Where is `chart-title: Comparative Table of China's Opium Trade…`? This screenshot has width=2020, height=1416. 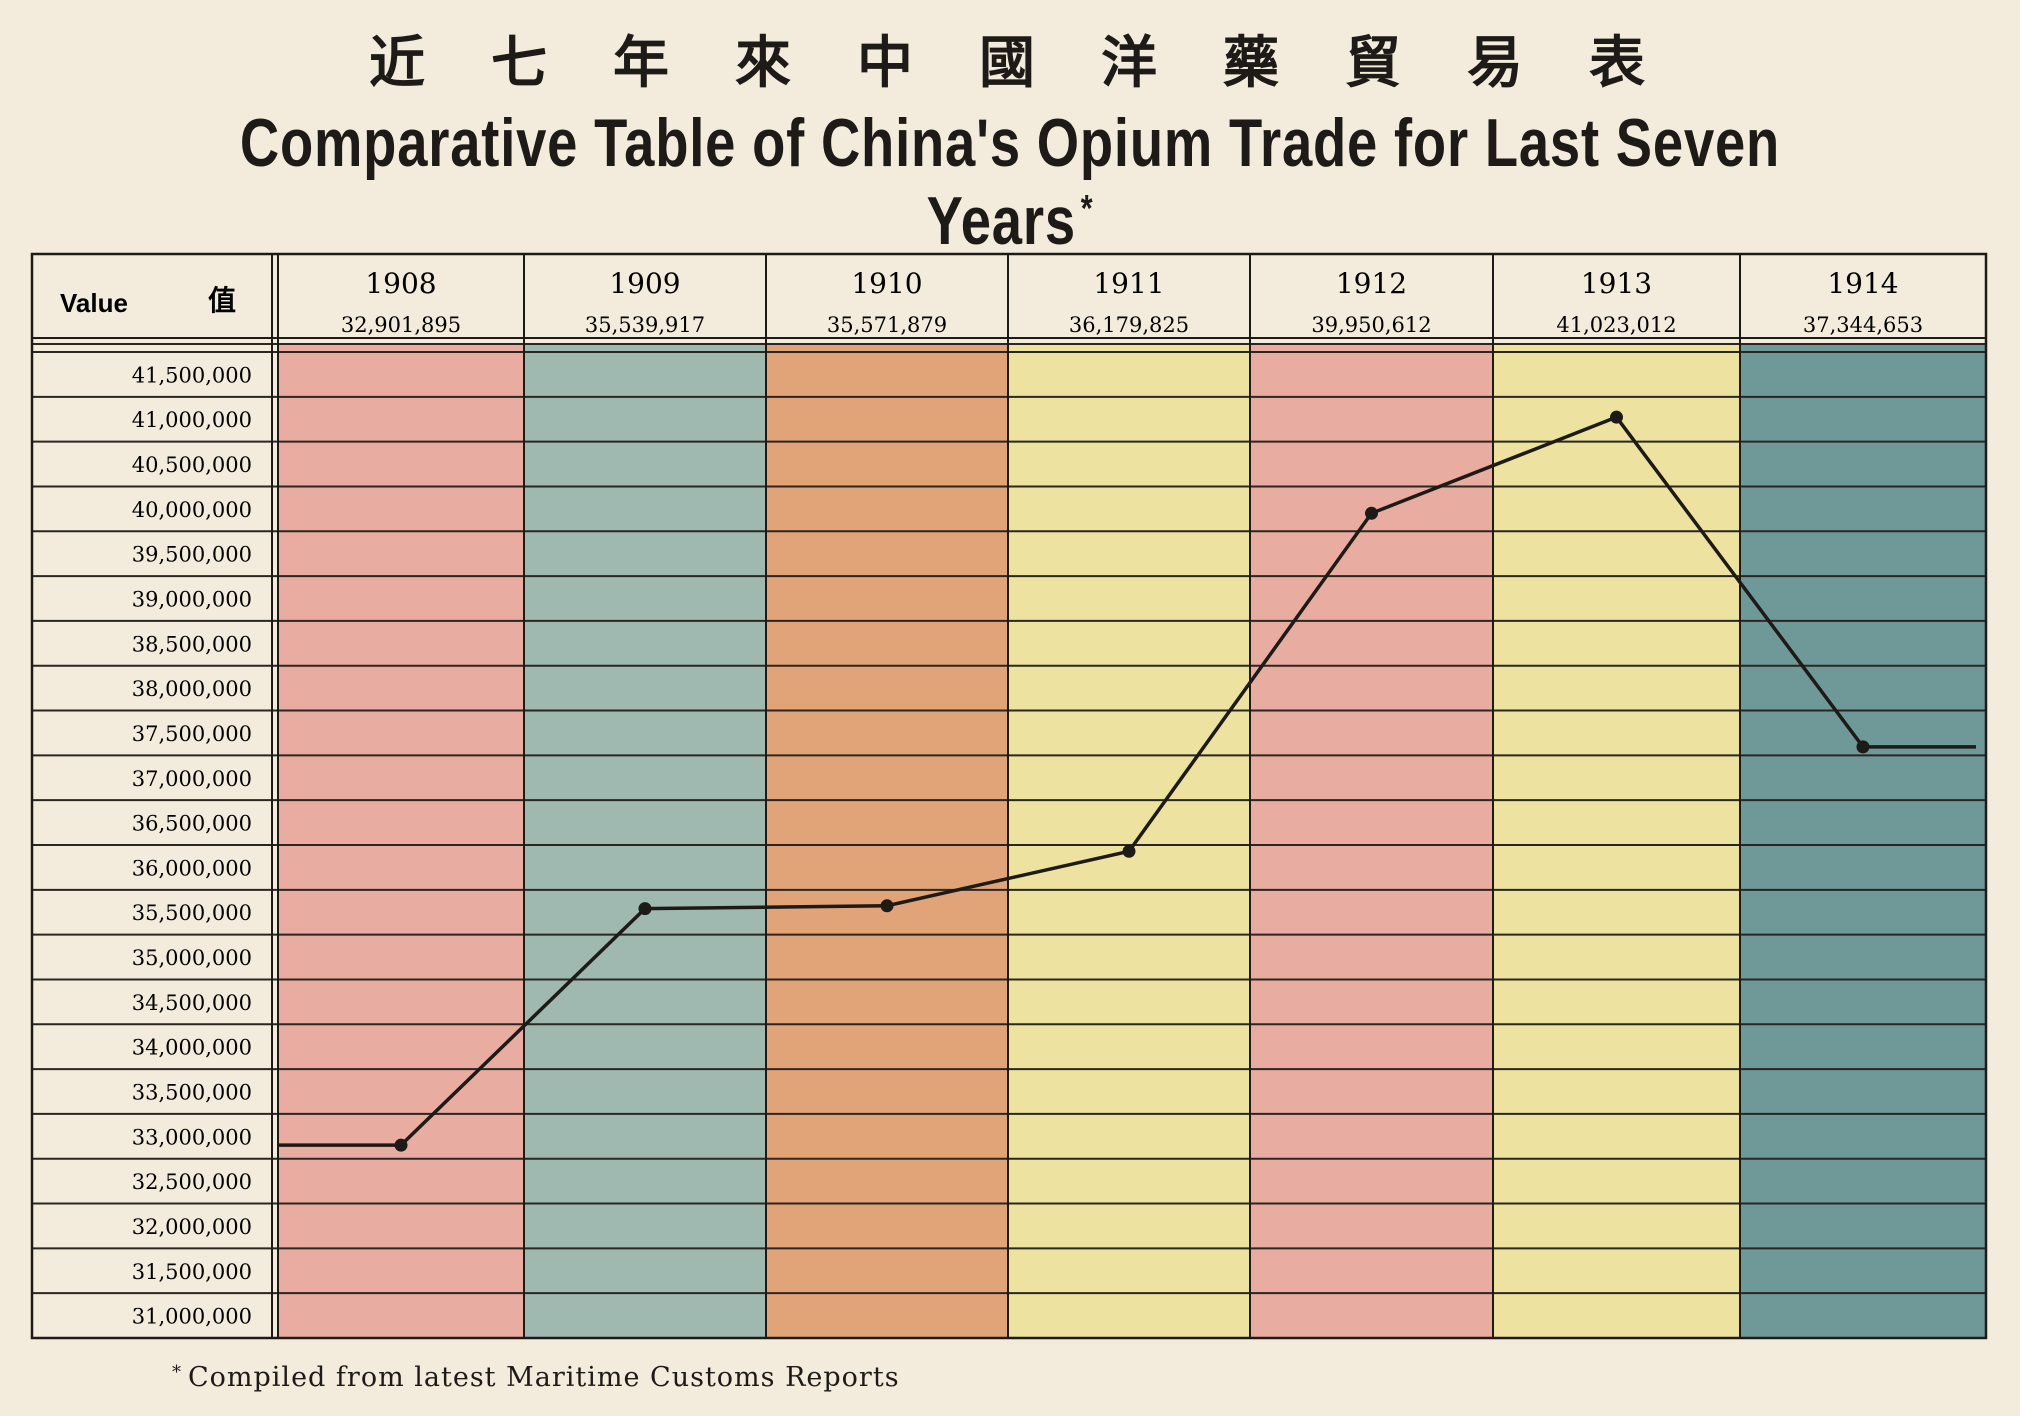
chart-title: Comparative Table of China's Opium Trade… is located at coordinates (1010, 182).